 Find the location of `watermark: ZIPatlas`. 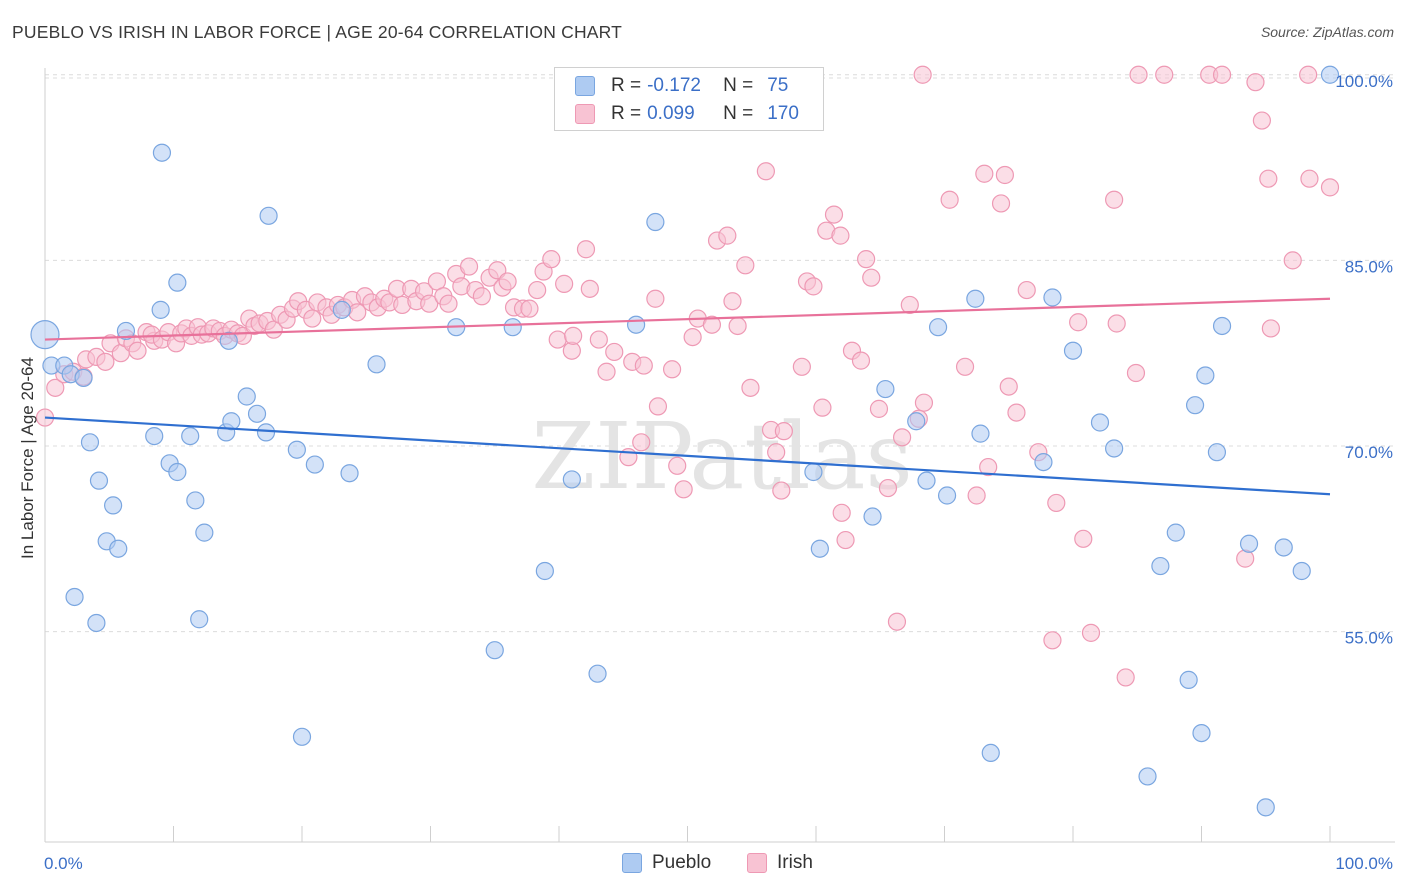

watermark: ZIPatlas is located at coordinates (721, 456).